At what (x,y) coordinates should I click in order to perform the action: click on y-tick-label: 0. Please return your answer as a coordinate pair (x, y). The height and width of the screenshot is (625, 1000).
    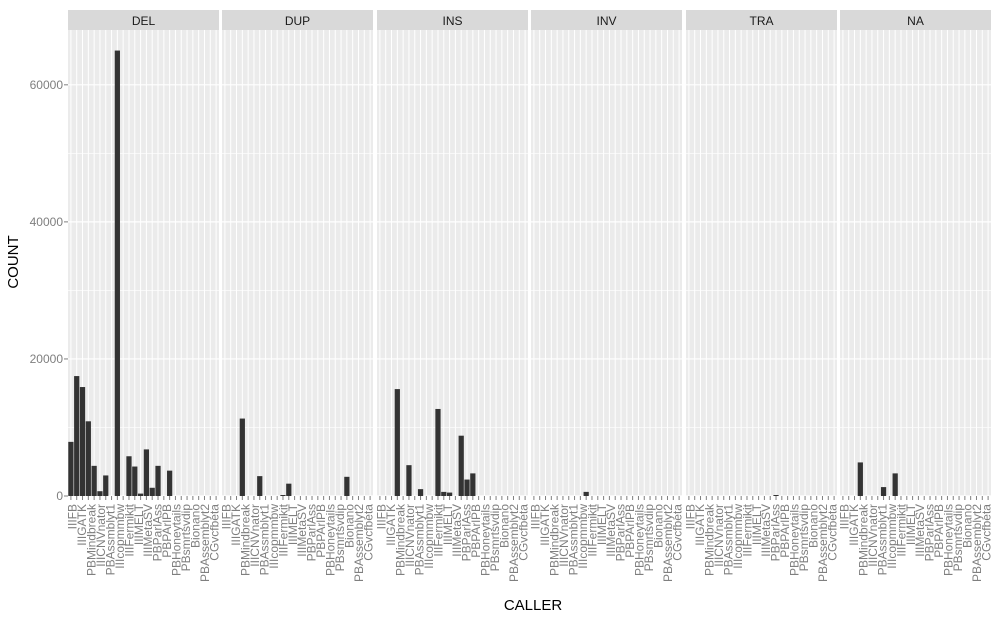
    Looking at the image, I should click on (59, 496).